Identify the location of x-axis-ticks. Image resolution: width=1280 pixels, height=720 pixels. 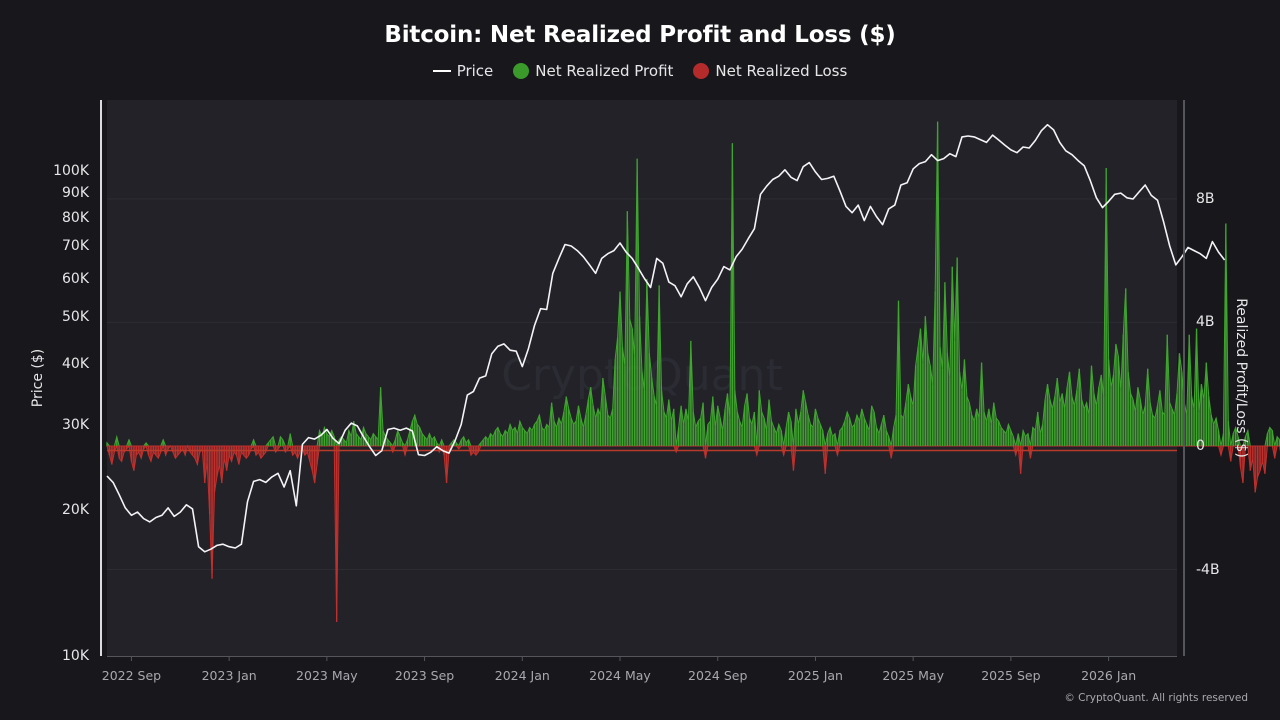
(620, 658).